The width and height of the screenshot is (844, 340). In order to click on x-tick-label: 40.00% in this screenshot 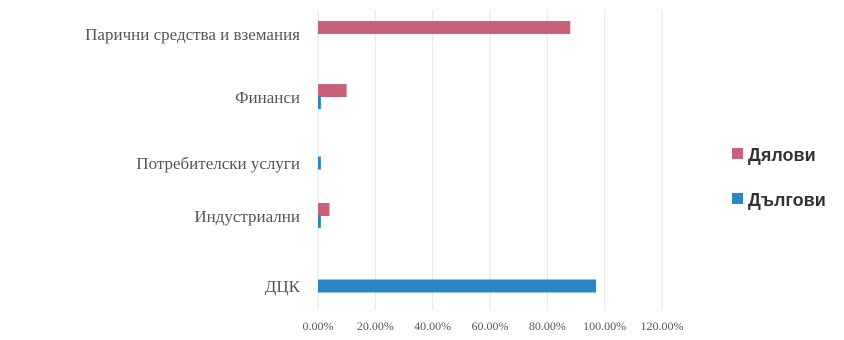, I will do `click(432, 326)`.